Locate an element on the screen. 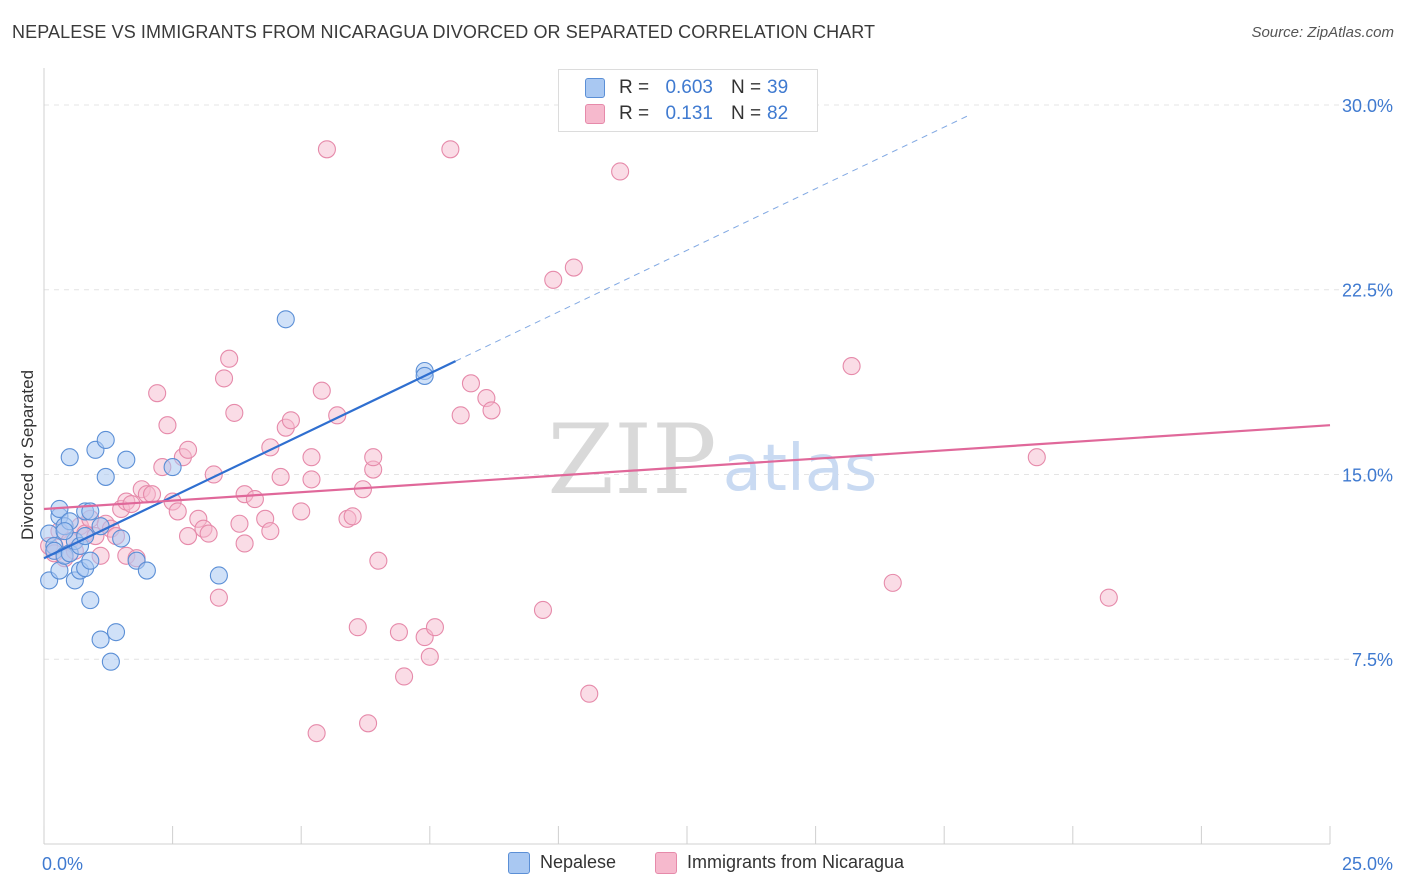 This screenshot has width=1406, height=892. watermark-atlas: atlas is located at coordinates (800, 469).